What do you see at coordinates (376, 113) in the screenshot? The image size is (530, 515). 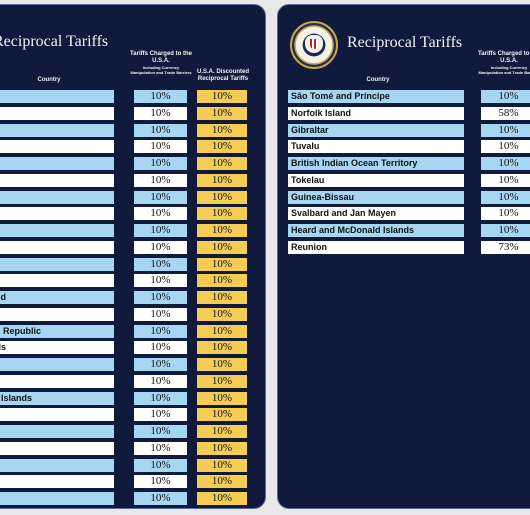 I see `country-cell: Norfolk Island` at bounding box center [376, 113].